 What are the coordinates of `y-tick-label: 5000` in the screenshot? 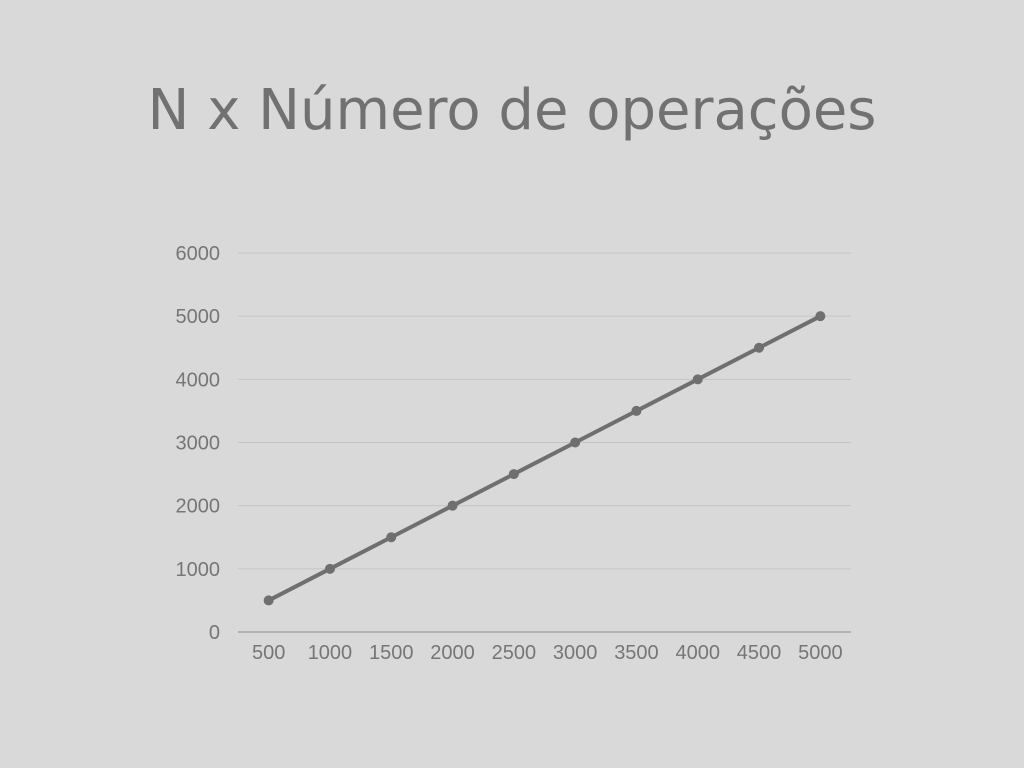 It's located at (198, 317).